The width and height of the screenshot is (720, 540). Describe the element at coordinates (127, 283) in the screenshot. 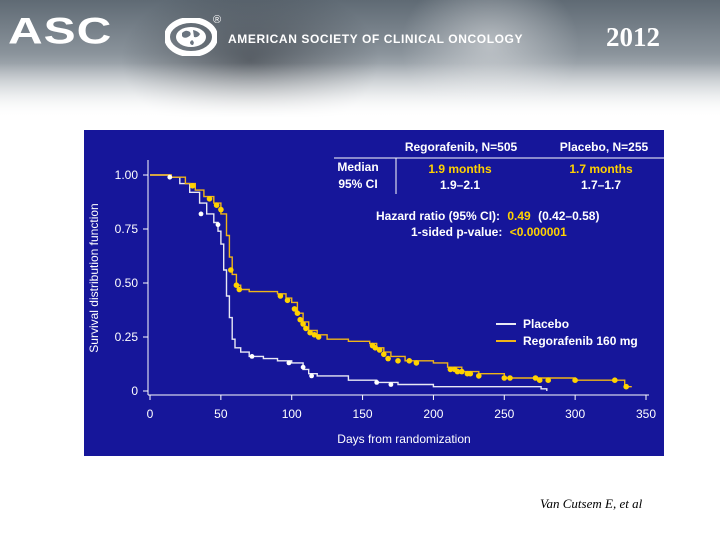

I see `y-tick-label: 0.50` at that location.